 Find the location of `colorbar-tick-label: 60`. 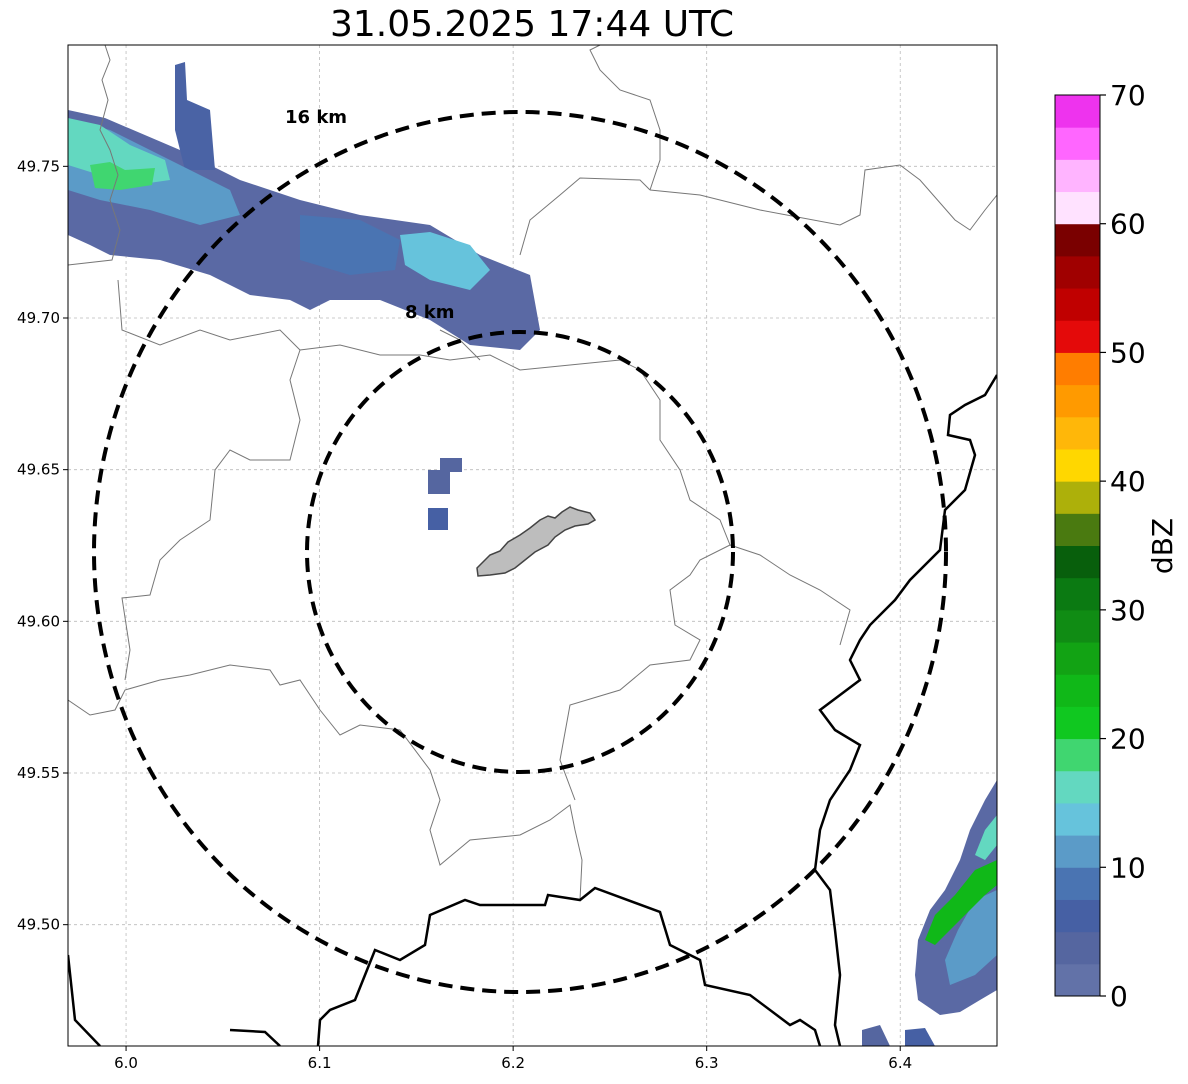

colorbar-tick-label: 60 is located at coordinates (1128, 224).